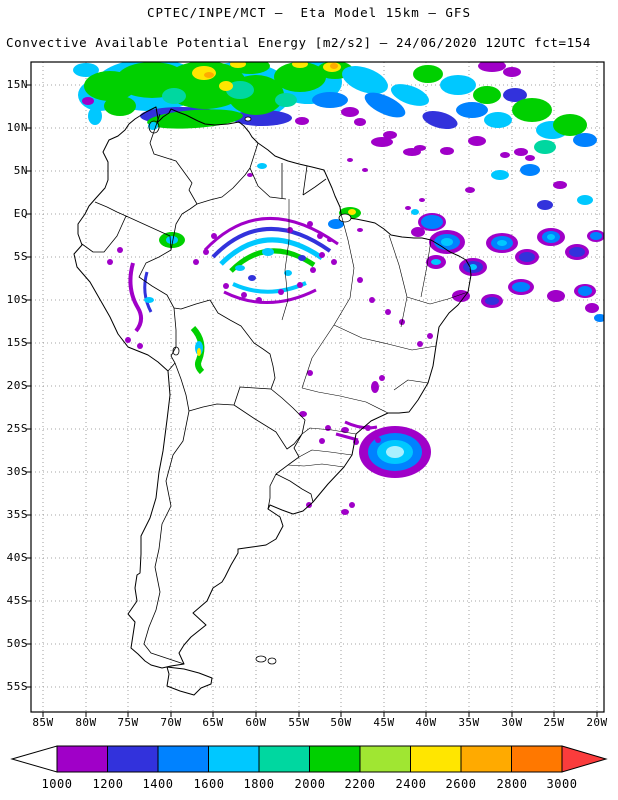 This screenshot has height=800, width=618. I want to click on colorbar-tick-label: 2400, so click(411, 784).